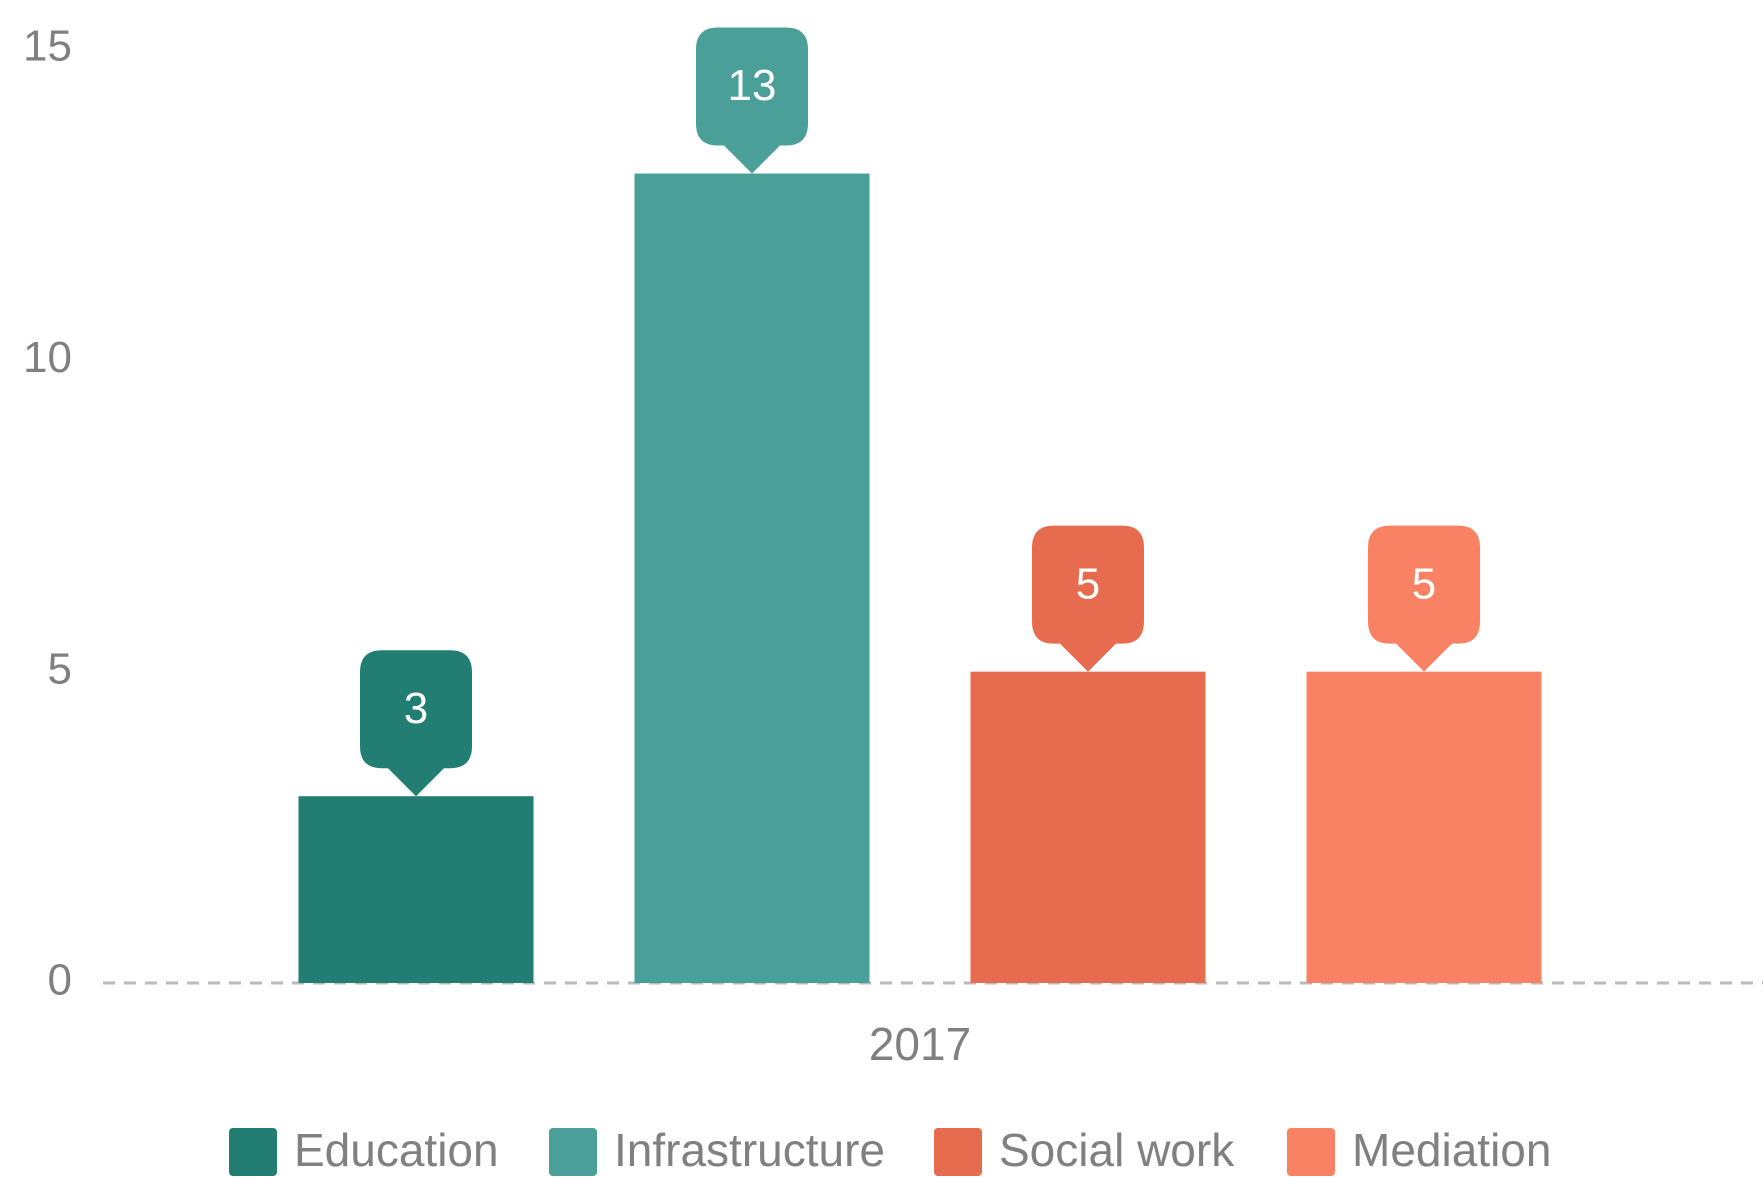 The height and width of the screenshot is (1177, 1763). What do you see at coordinates (416, 708) in the screenshot?
I see `data-label: 3` at bounding box center [416, 708].